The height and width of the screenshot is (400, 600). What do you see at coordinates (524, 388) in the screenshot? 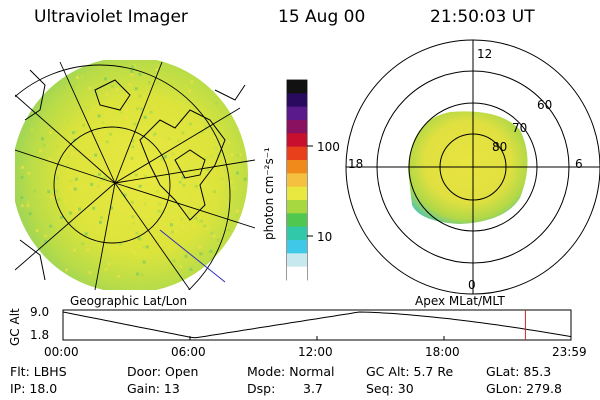
I see `glon-info: GLon: 279.8` at bounding box center [524, 388].